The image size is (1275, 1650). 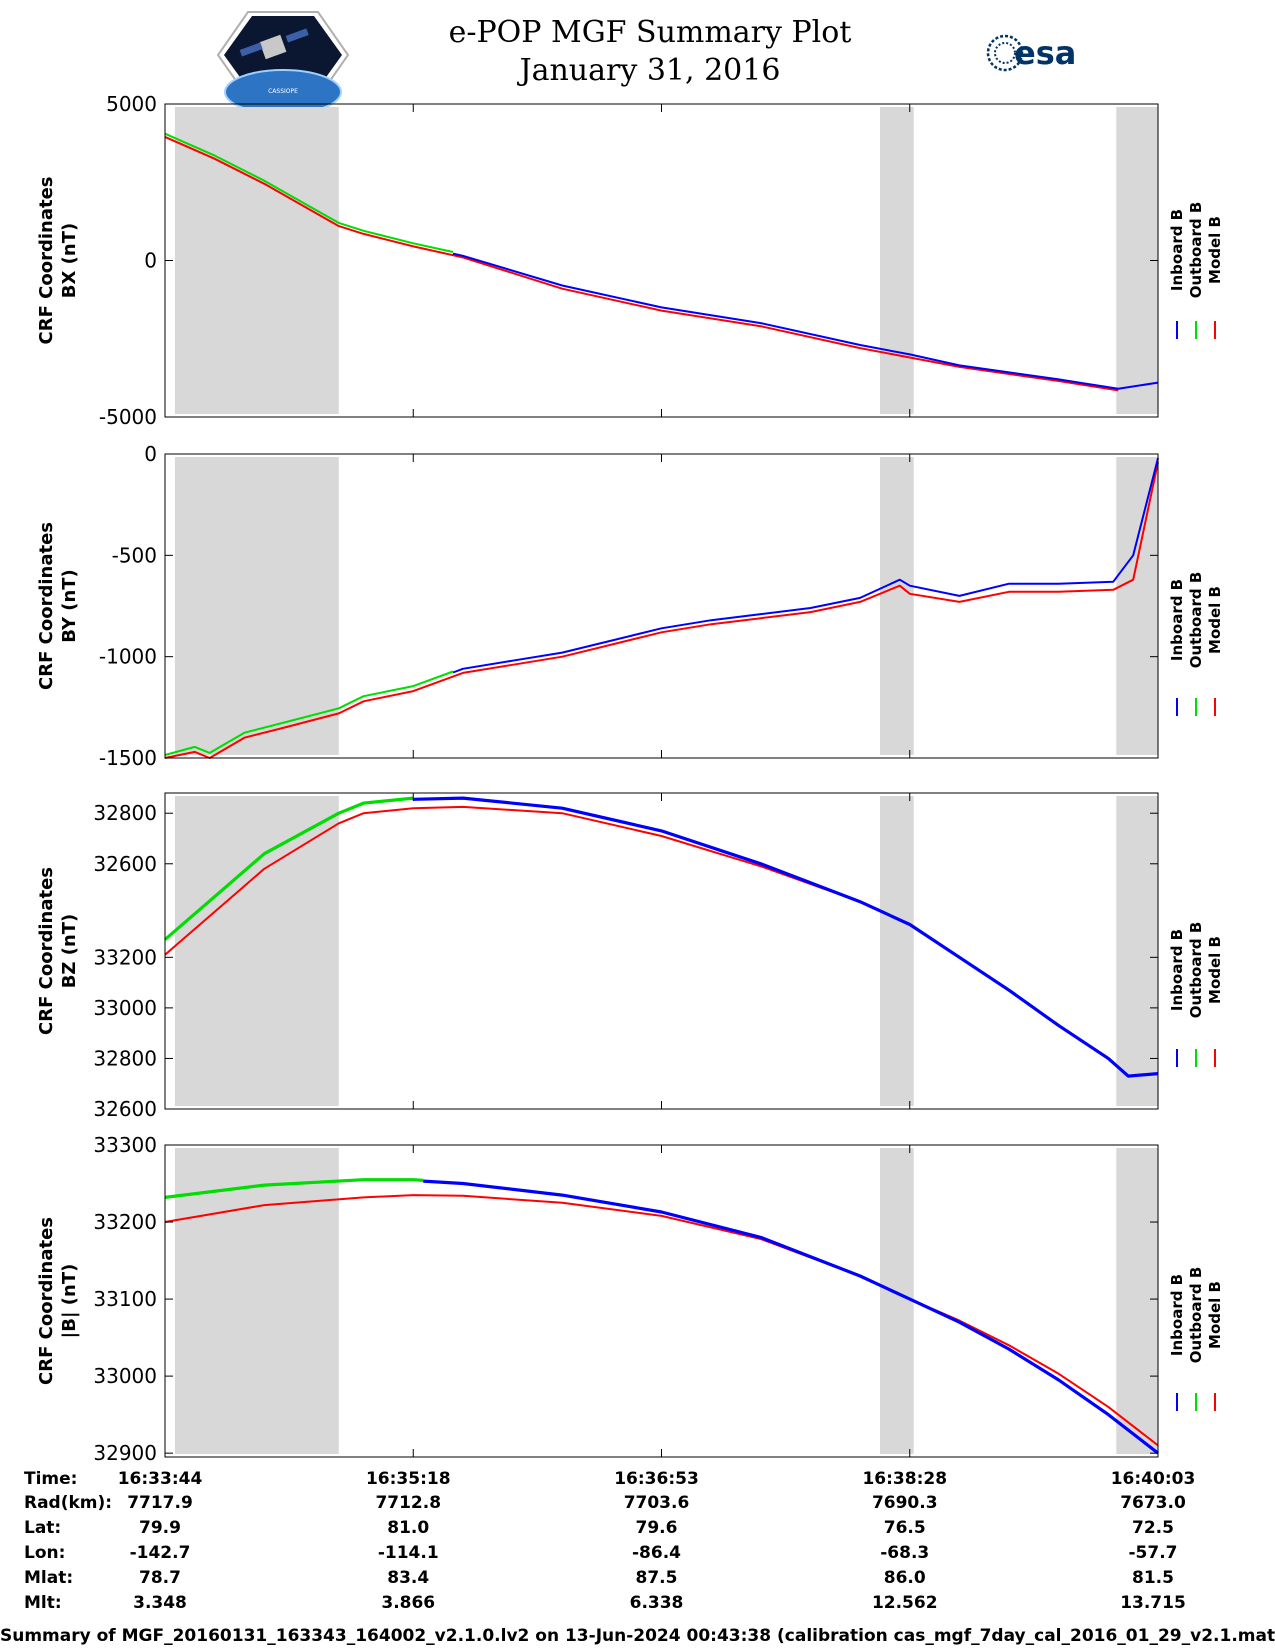 What do you see at coordinates (1031, 53) in the screenshot?
I see `esa-logo: esa` at bounding box center [1031, 53].